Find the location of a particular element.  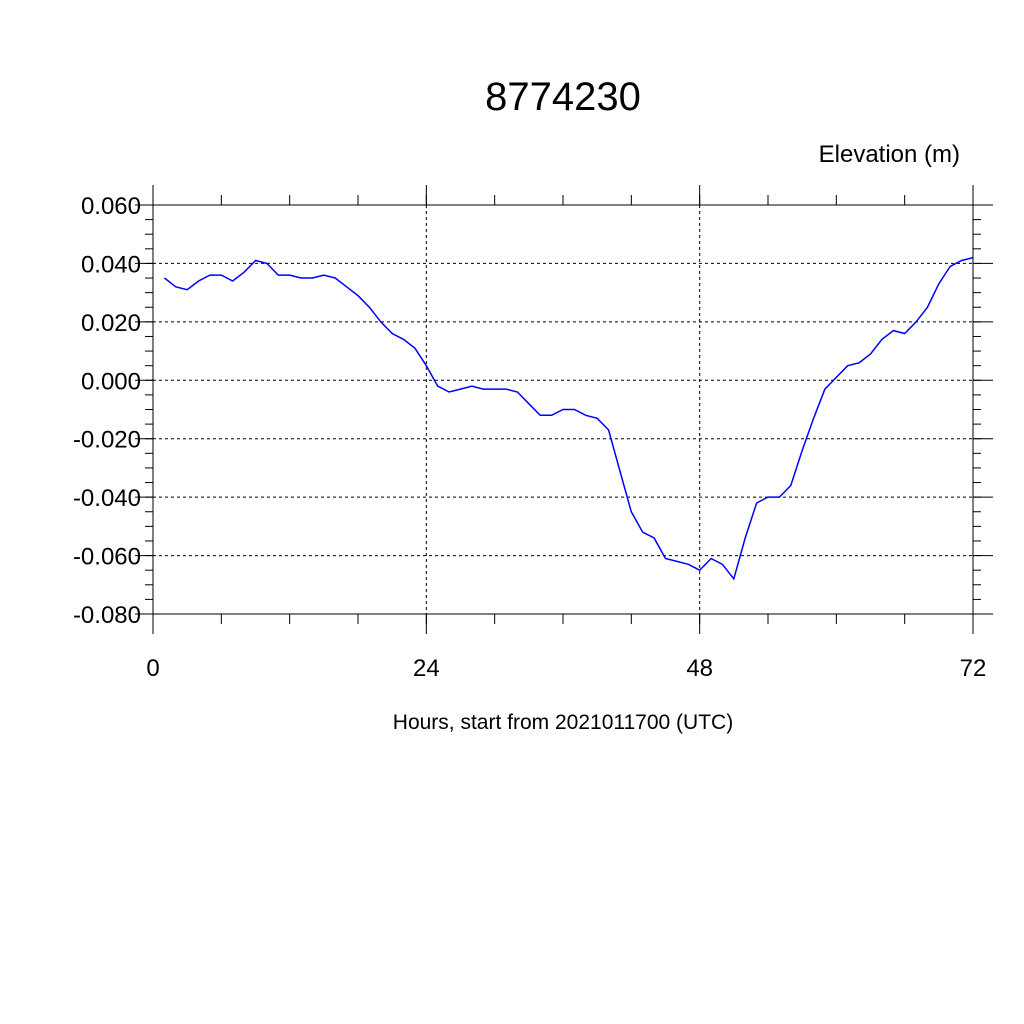

y-tick-label: 0.020 is located at coordinates (111, 323).